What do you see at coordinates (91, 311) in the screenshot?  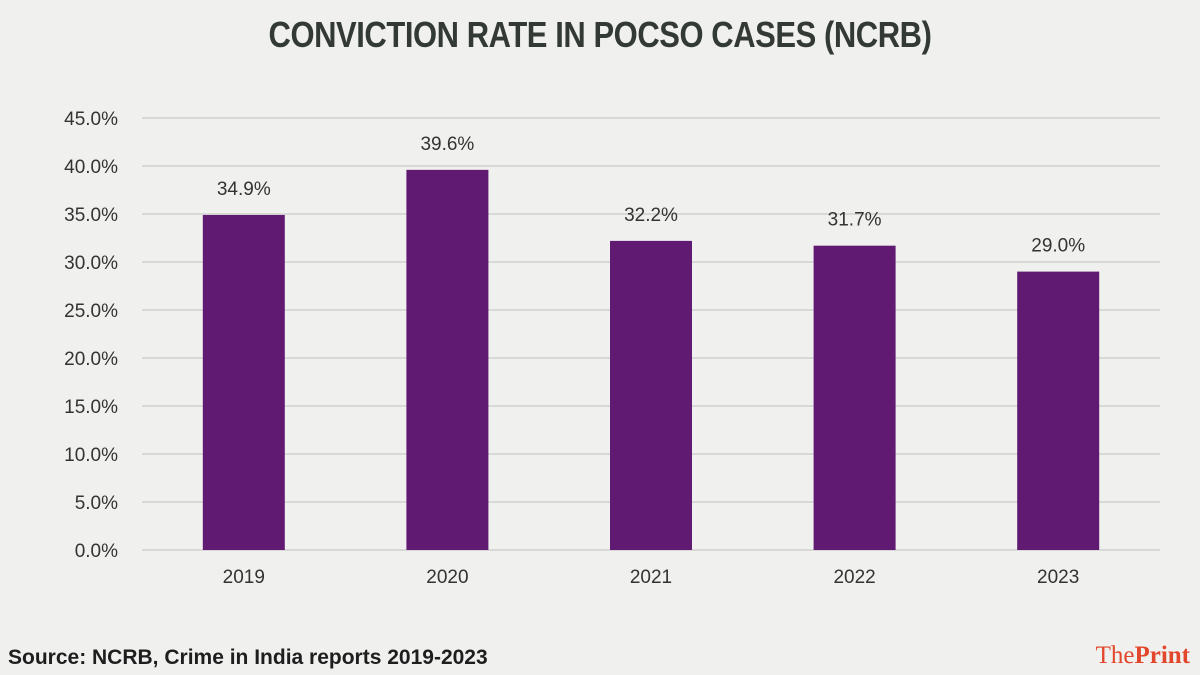 I see `y-tick-label: 25.0%` at bounding box center [91, 311].